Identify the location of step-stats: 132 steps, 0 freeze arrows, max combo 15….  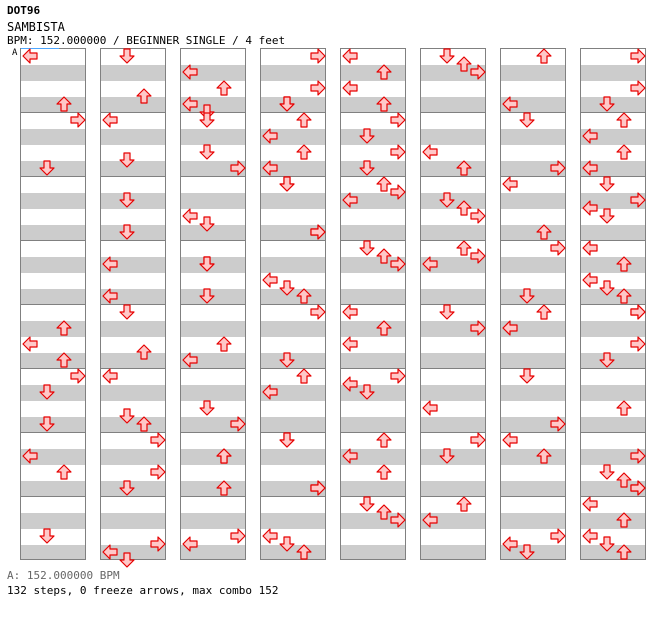
(143, 590).